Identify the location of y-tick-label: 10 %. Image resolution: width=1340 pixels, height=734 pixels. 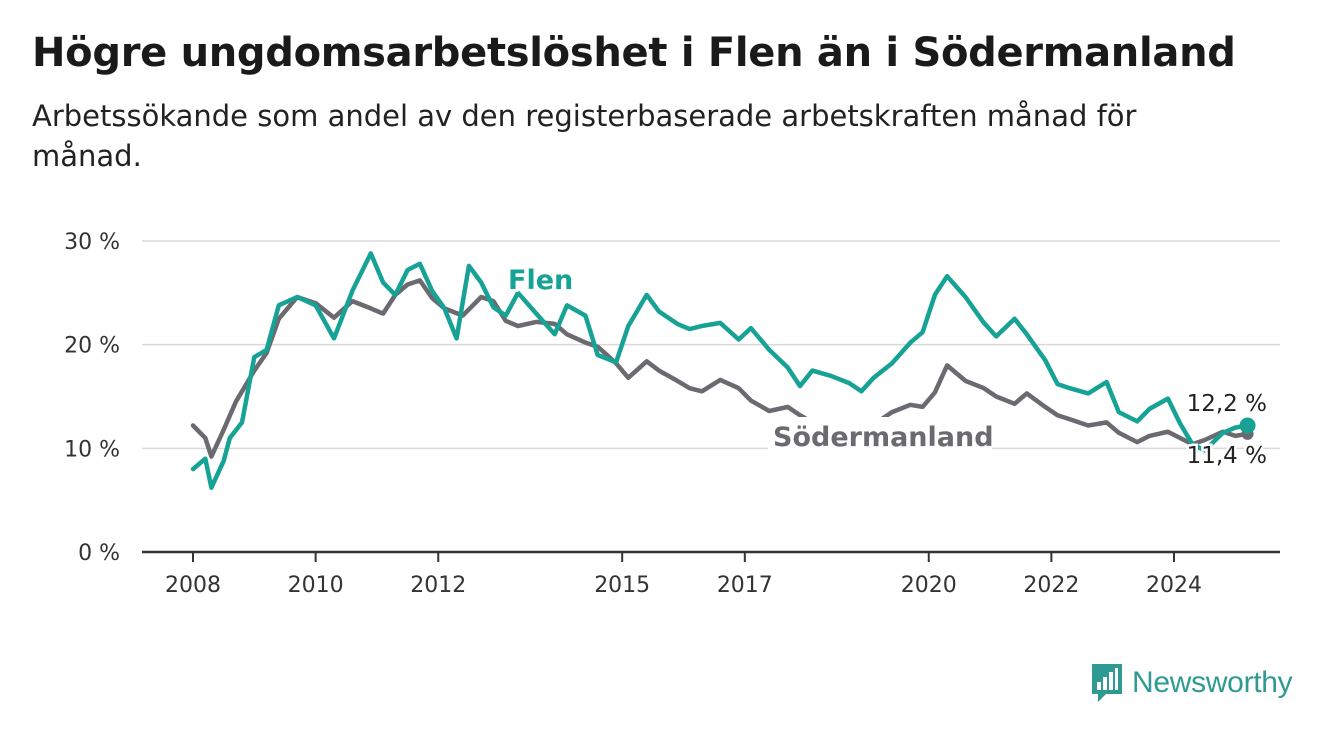
(92, 449).